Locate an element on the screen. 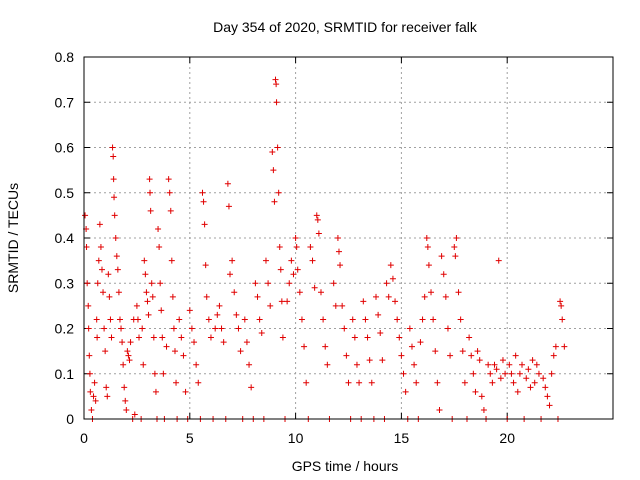 This screenshot has height=480, width=640. y-tick-label: 0.5 is located at coordinates (65, 193).